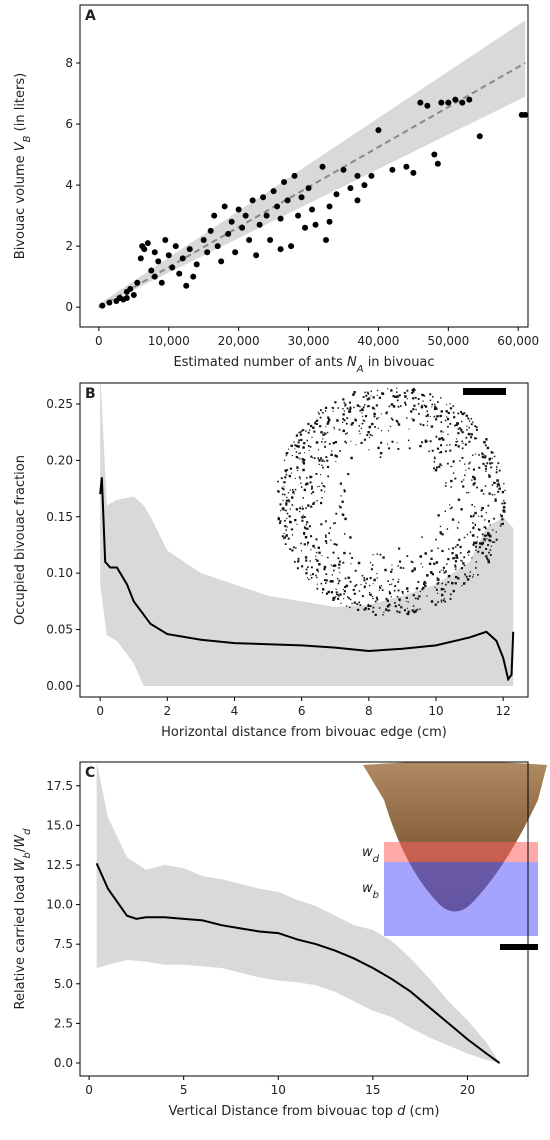  Describe the element at coordinates (59, 460) in the screenshot. I see `y-tick-label: 0.20` at that location.